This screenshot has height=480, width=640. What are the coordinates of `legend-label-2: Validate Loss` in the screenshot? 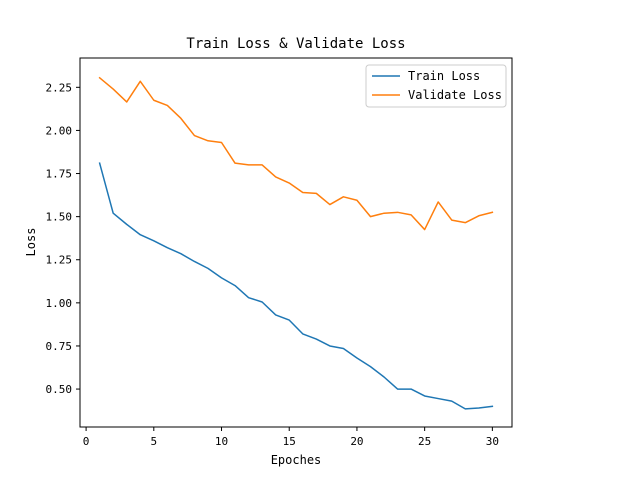 It's located at (455, 95).